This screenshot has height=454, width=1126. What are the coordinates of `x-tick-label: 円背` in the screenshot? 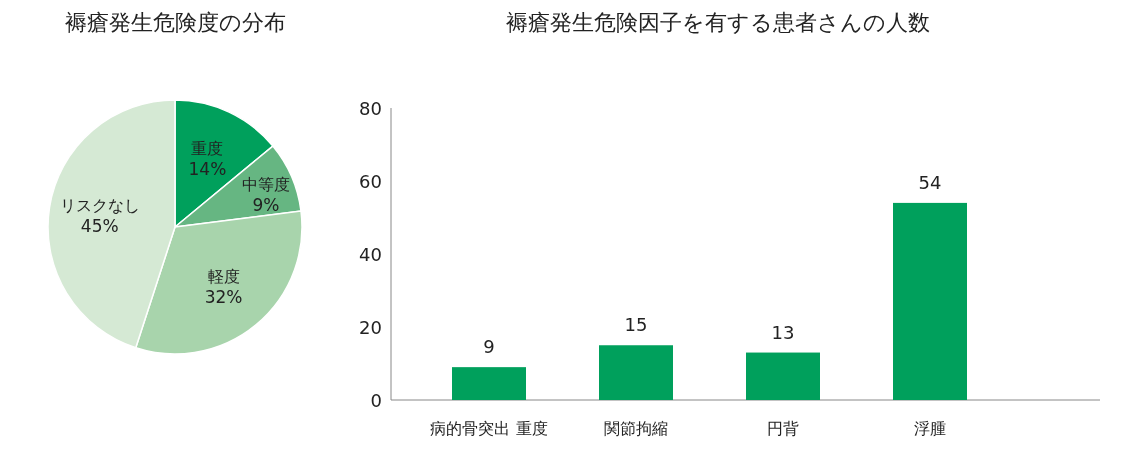 It's located at (783, 428).